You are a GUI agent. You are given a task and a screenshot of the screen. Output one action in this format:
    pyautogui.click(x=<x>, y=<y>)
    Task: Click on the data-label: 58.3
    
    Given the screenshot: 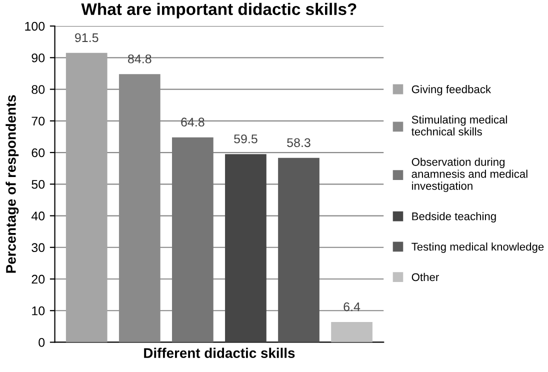 What is the action you would take?
    pyautogui.click(x=298, y=143)
    